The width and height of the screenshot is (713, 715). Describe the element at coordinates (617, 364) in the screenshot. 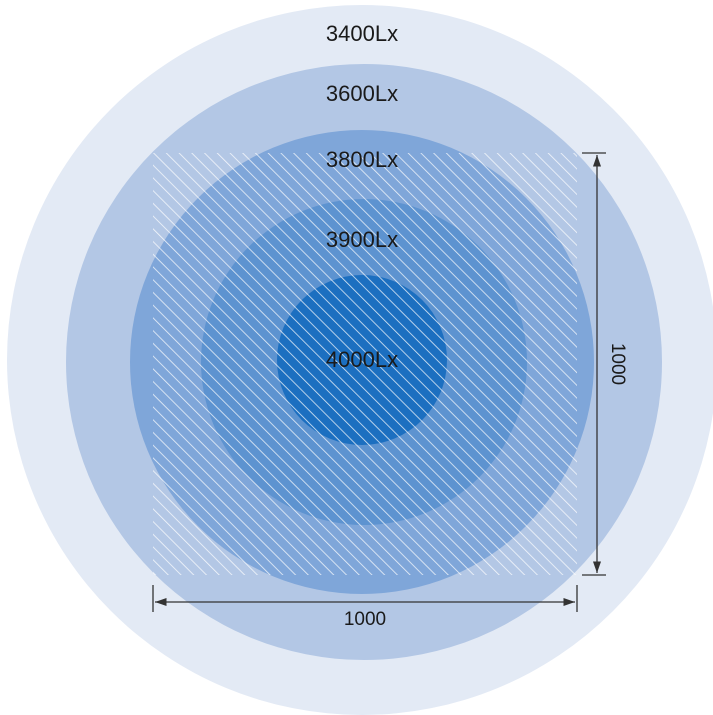

I see `height-dimension-label: 1000` at that location.